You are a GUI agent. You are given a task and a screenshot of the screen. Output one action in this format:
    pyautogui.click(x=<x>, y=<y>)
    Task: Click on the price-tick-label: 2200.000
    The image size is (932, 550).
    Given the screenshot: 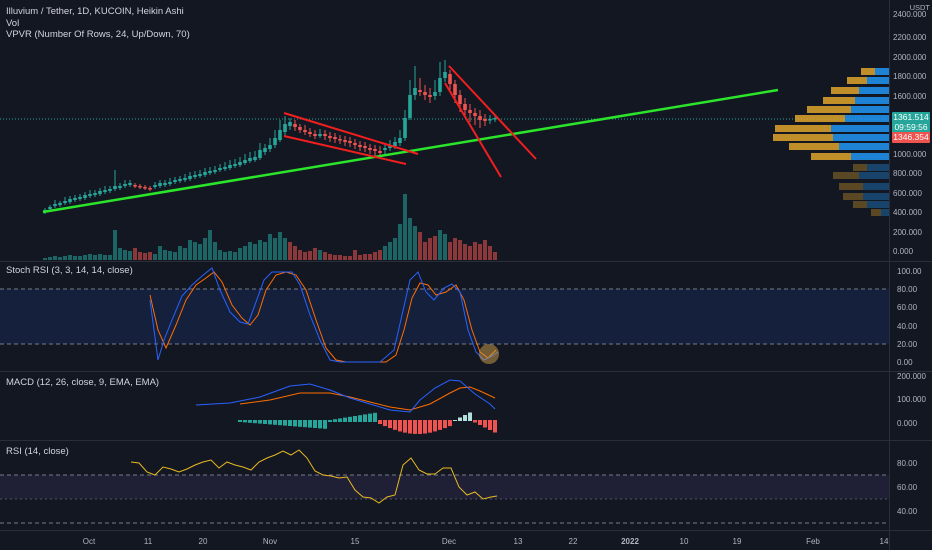 What is the action you would take?
    pyautogui.click(x=910, y=37)
    